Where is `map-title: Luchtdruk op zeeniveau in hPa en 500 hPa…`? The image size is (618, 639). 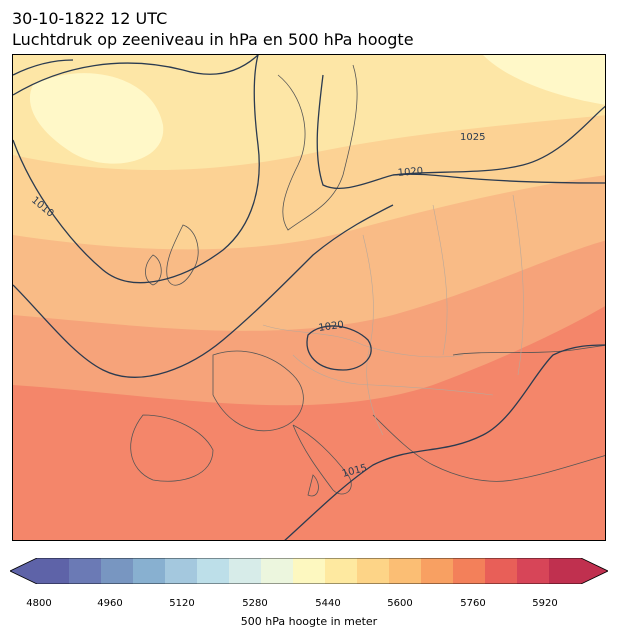
map-title: Luchtdruk op zeeniveau in hPa en 500 hPa… is located at coordinates (213, 39).